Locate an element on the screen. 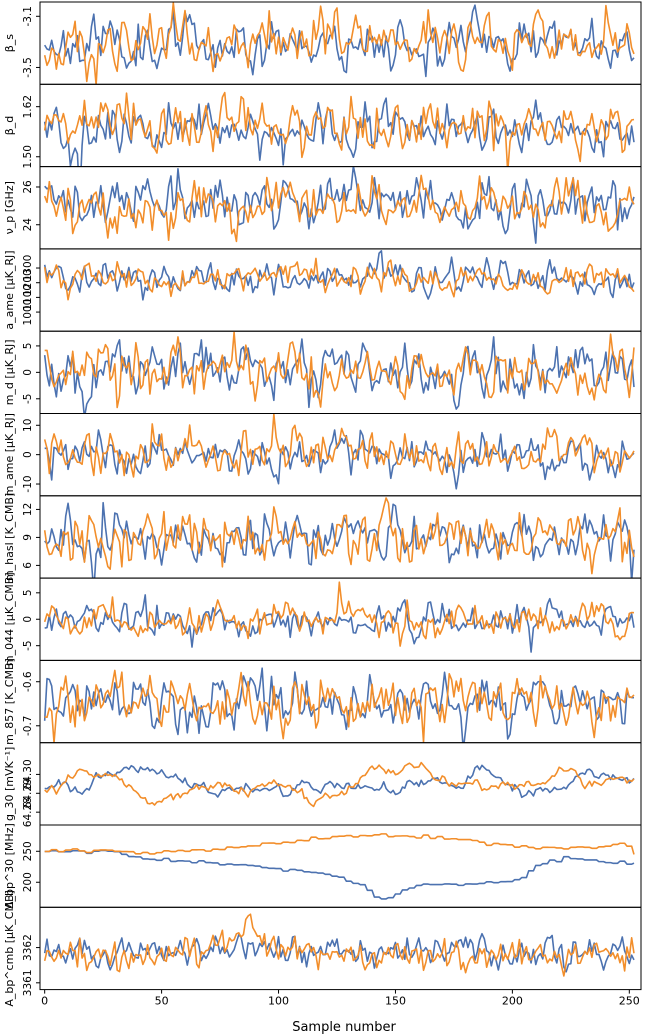  y-tick-label: 64.29 is located at coordinates (28, 793).